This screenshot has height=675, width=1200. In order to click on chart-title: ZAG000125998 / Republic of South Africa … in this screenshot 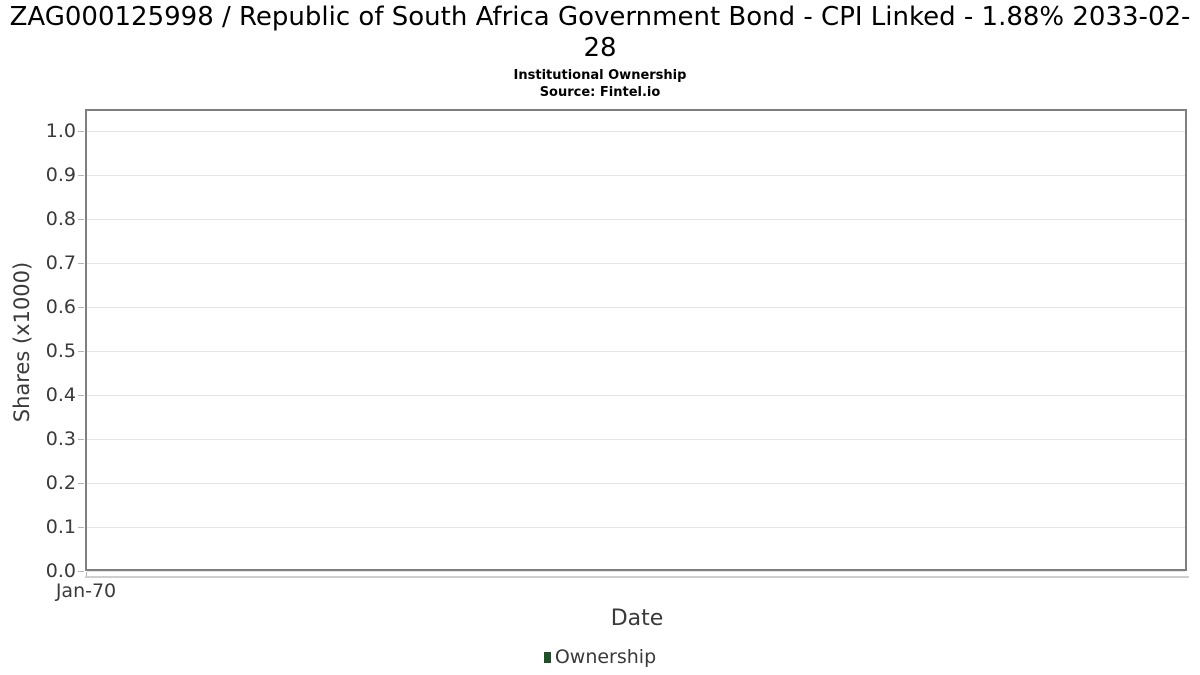, I will do `click(600, 32)`.